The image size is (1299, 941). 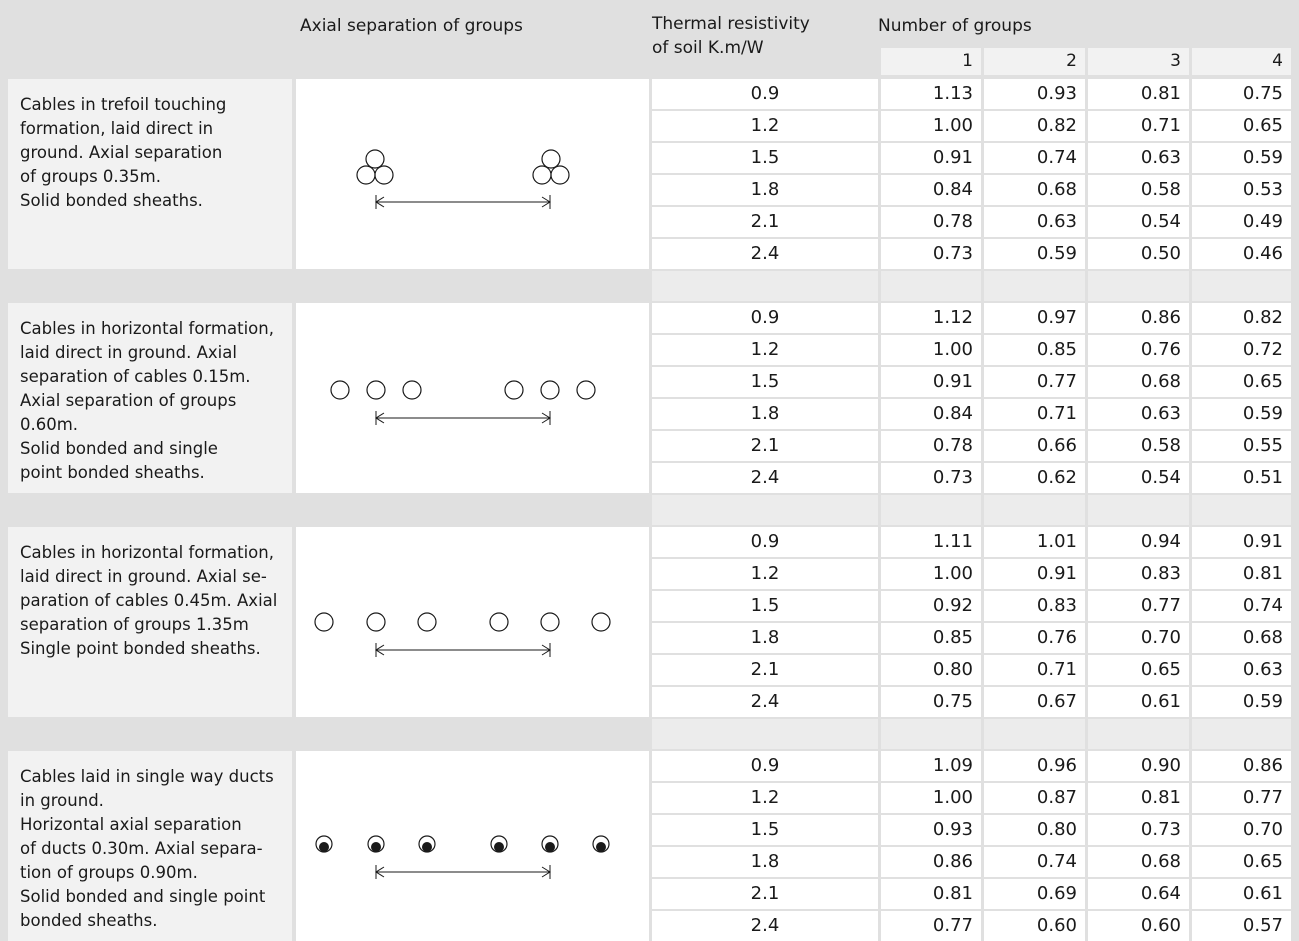 I want to click on rating-factor-cell-groups-2: 0.69, so click(x=1034, y=894).